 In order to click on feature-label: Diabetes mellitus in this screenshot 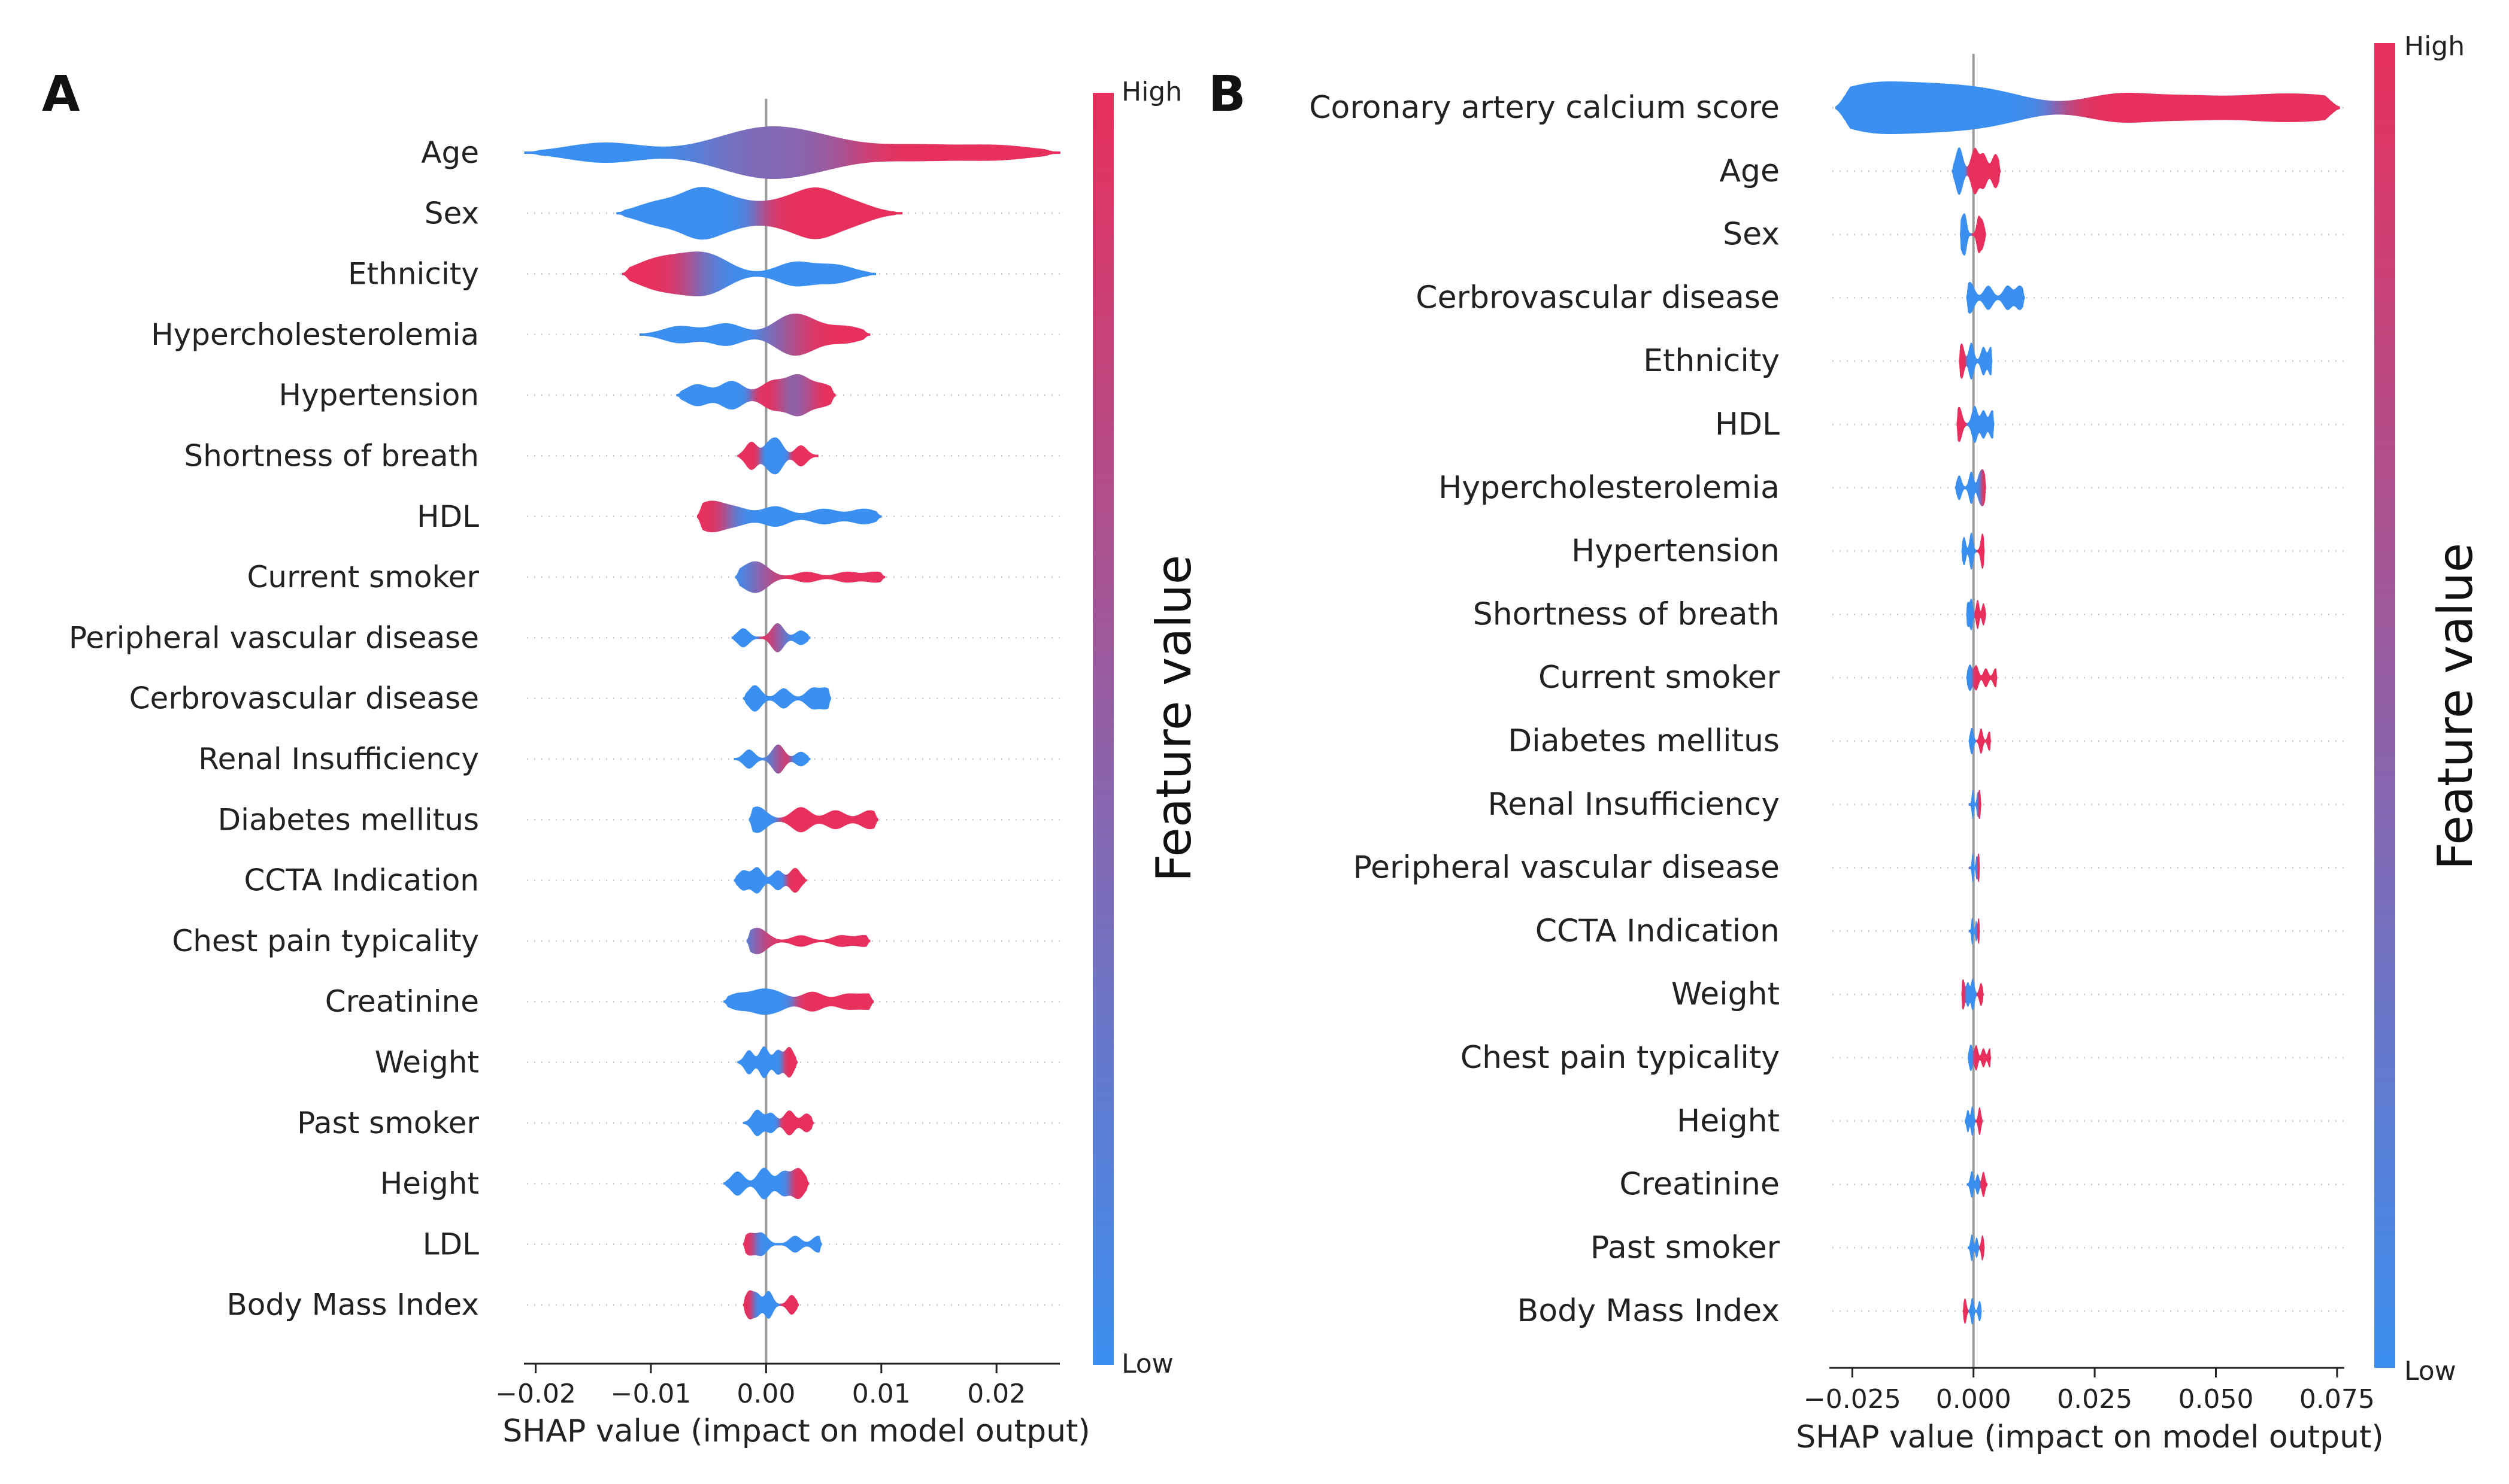, I will do `click(348, 819)`.